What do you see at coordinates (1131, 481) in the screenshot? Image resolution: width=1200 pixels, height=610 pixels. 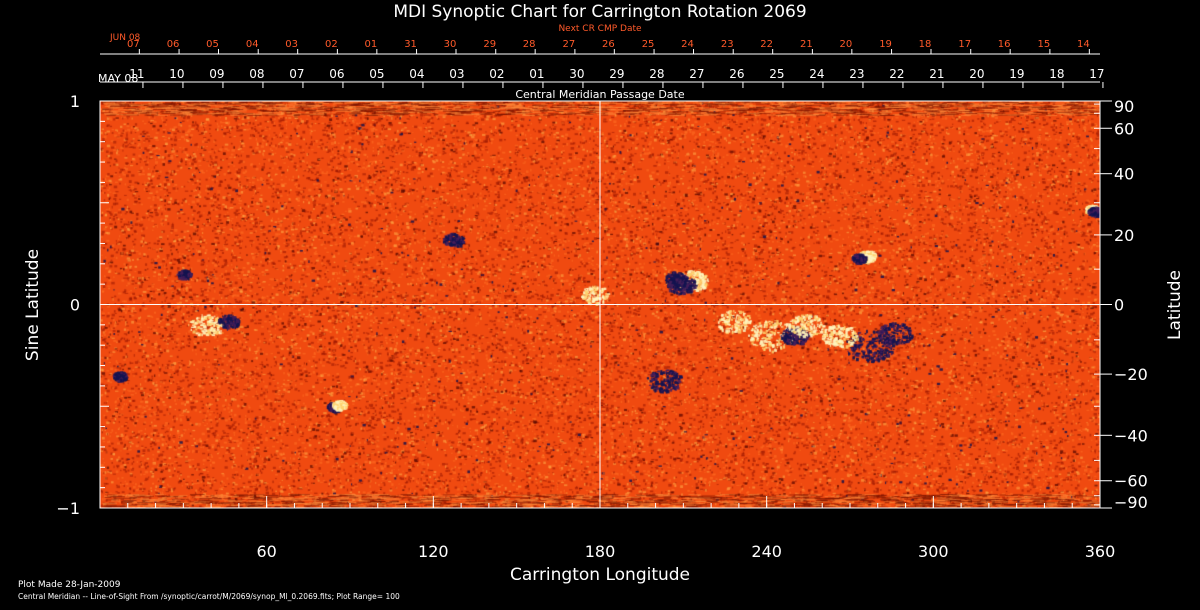 I see `y-right-tick-label: −60` at bounding box center [1131, 481].